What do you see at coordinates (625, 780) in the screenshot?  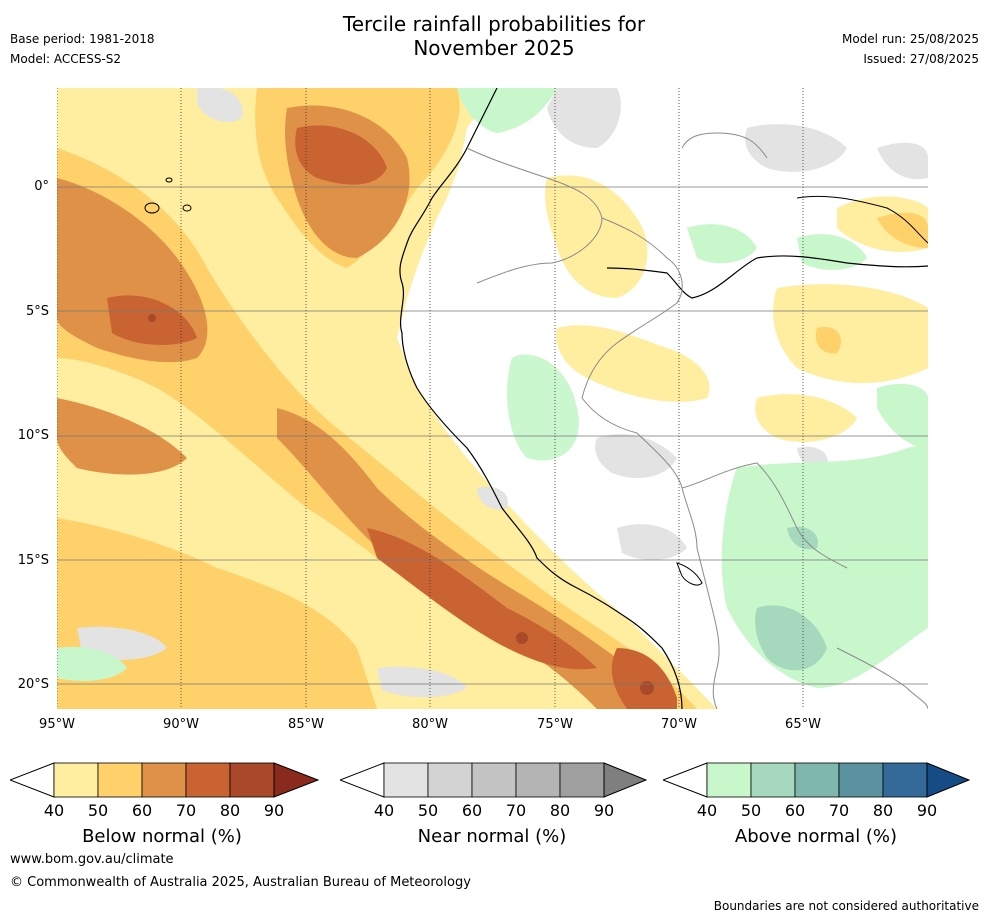 I see `colorbar-near-max-arrow` at bounding box center [625, 780].